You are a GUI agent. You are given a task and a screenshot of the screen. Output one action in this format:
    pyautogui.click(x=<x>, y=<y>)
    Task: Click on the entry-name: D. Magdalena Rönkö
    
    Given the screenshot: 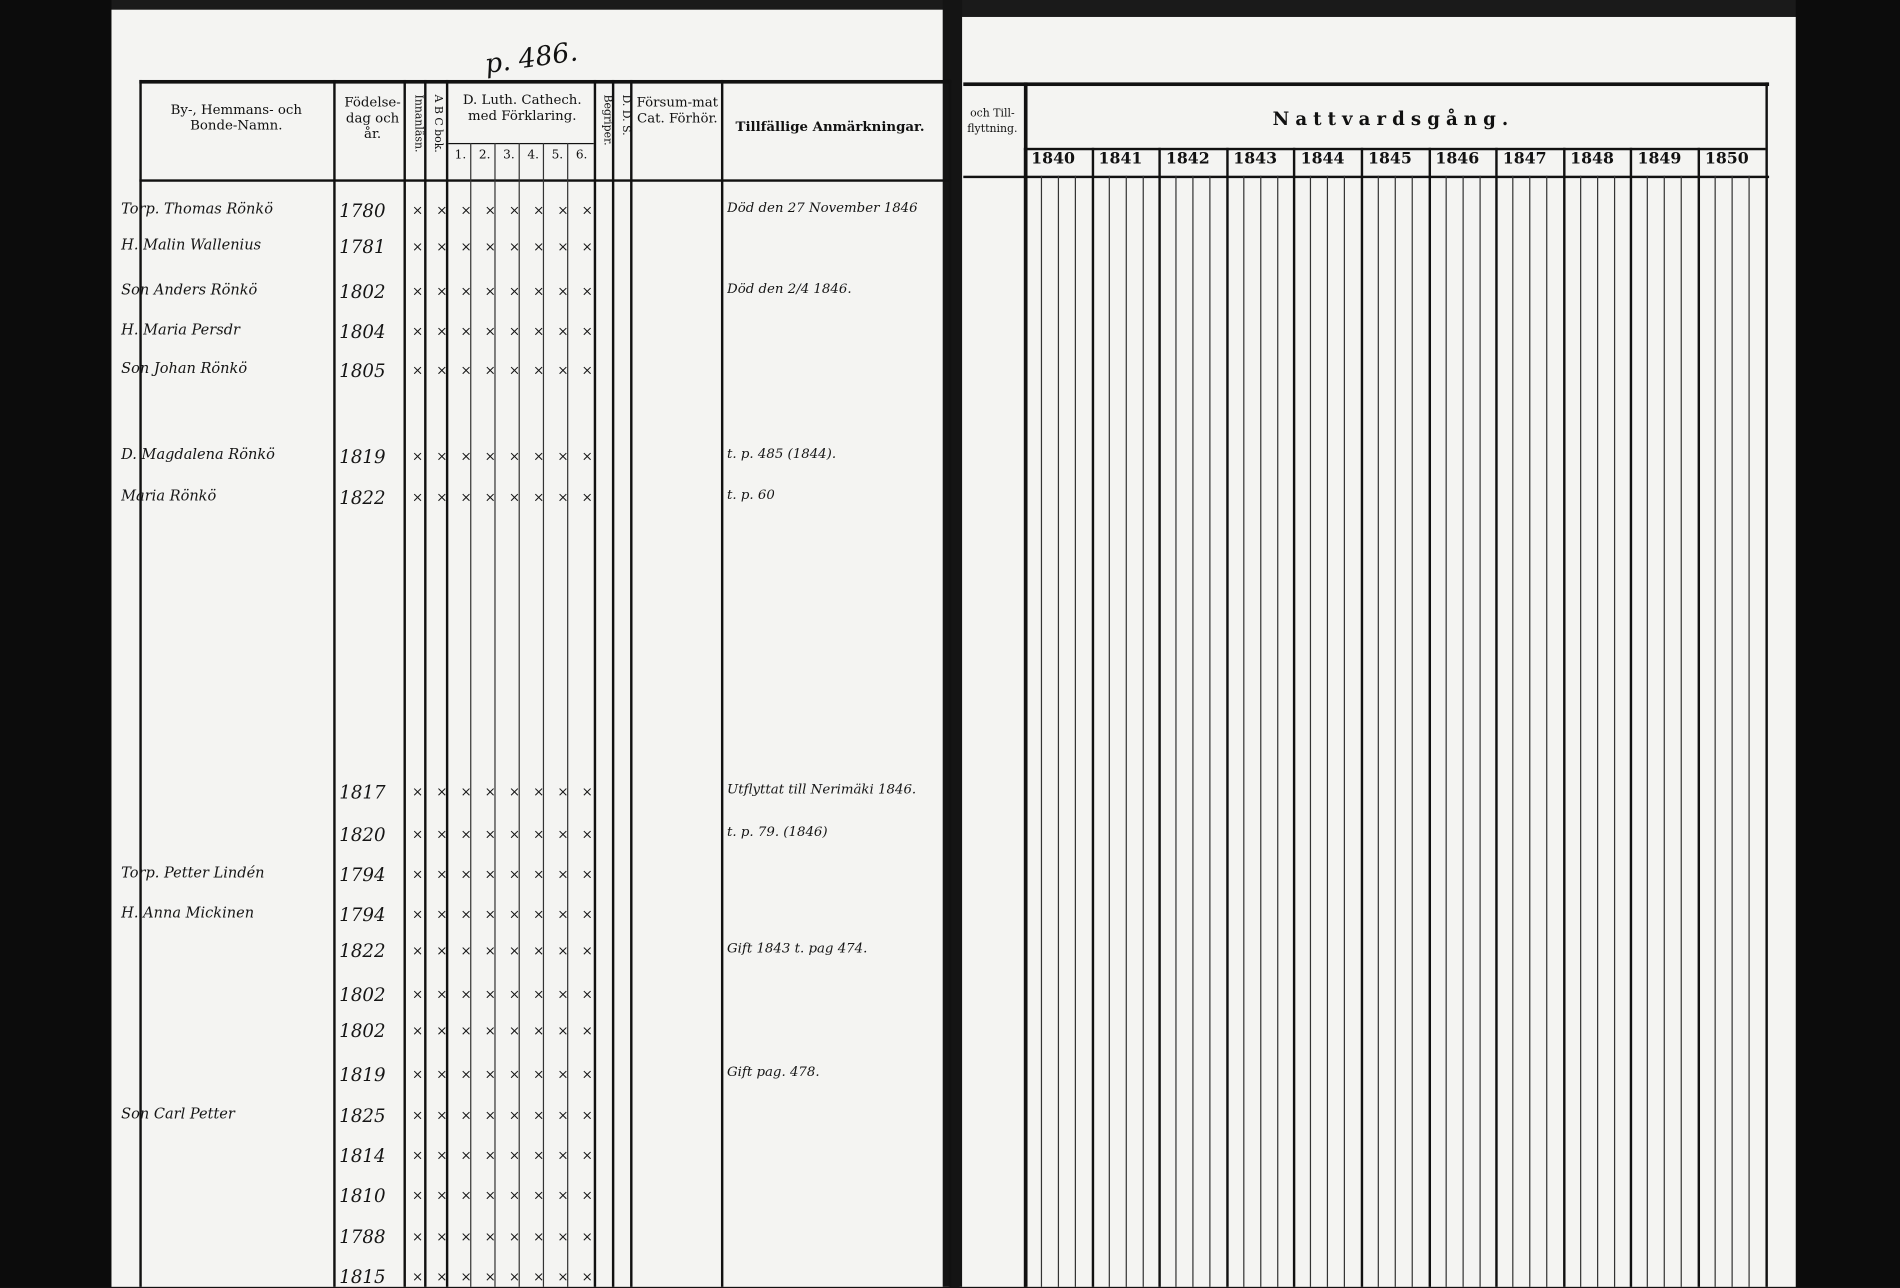 What is the action you would take?
    pyautogui.click(x=198, y=454)
    